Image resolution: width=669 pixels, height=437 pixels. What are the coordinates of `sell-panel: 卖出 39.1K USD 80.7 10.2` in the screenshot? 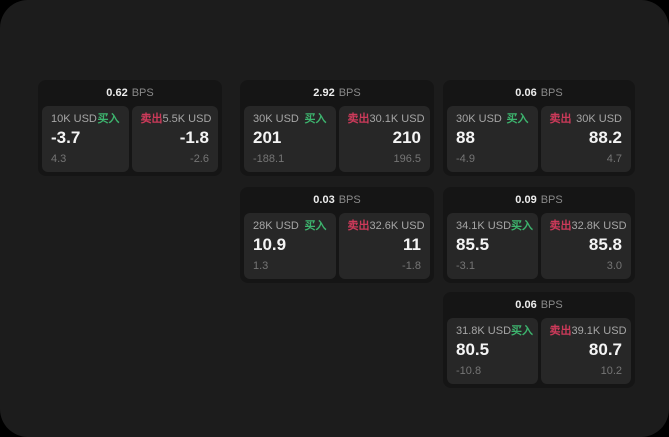 It's located at (585, 351).